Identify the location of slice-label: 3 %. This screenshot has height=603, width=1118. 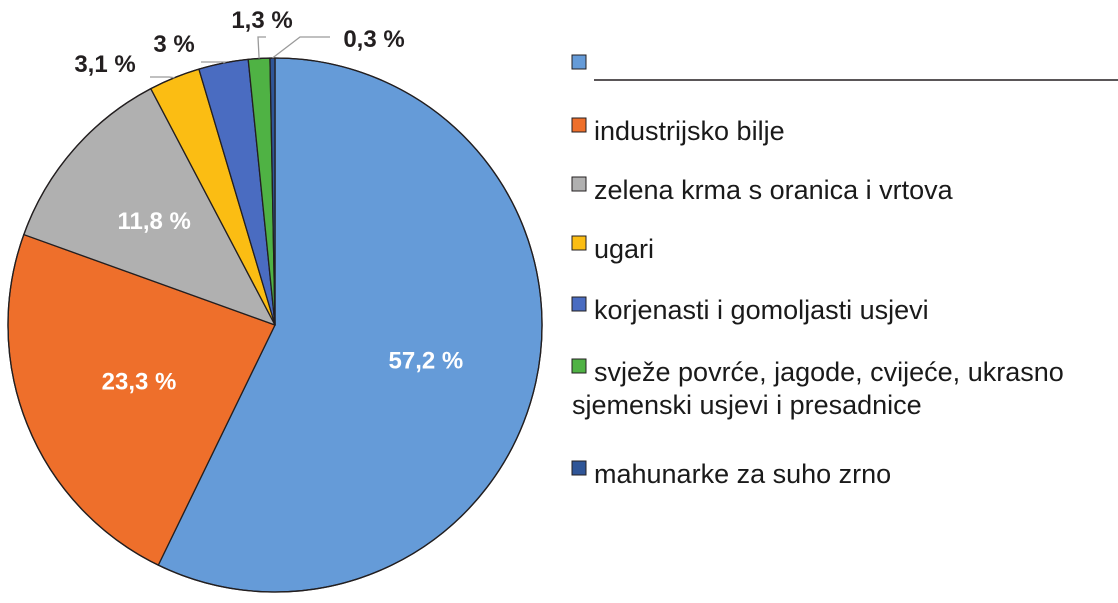
(173, 44).